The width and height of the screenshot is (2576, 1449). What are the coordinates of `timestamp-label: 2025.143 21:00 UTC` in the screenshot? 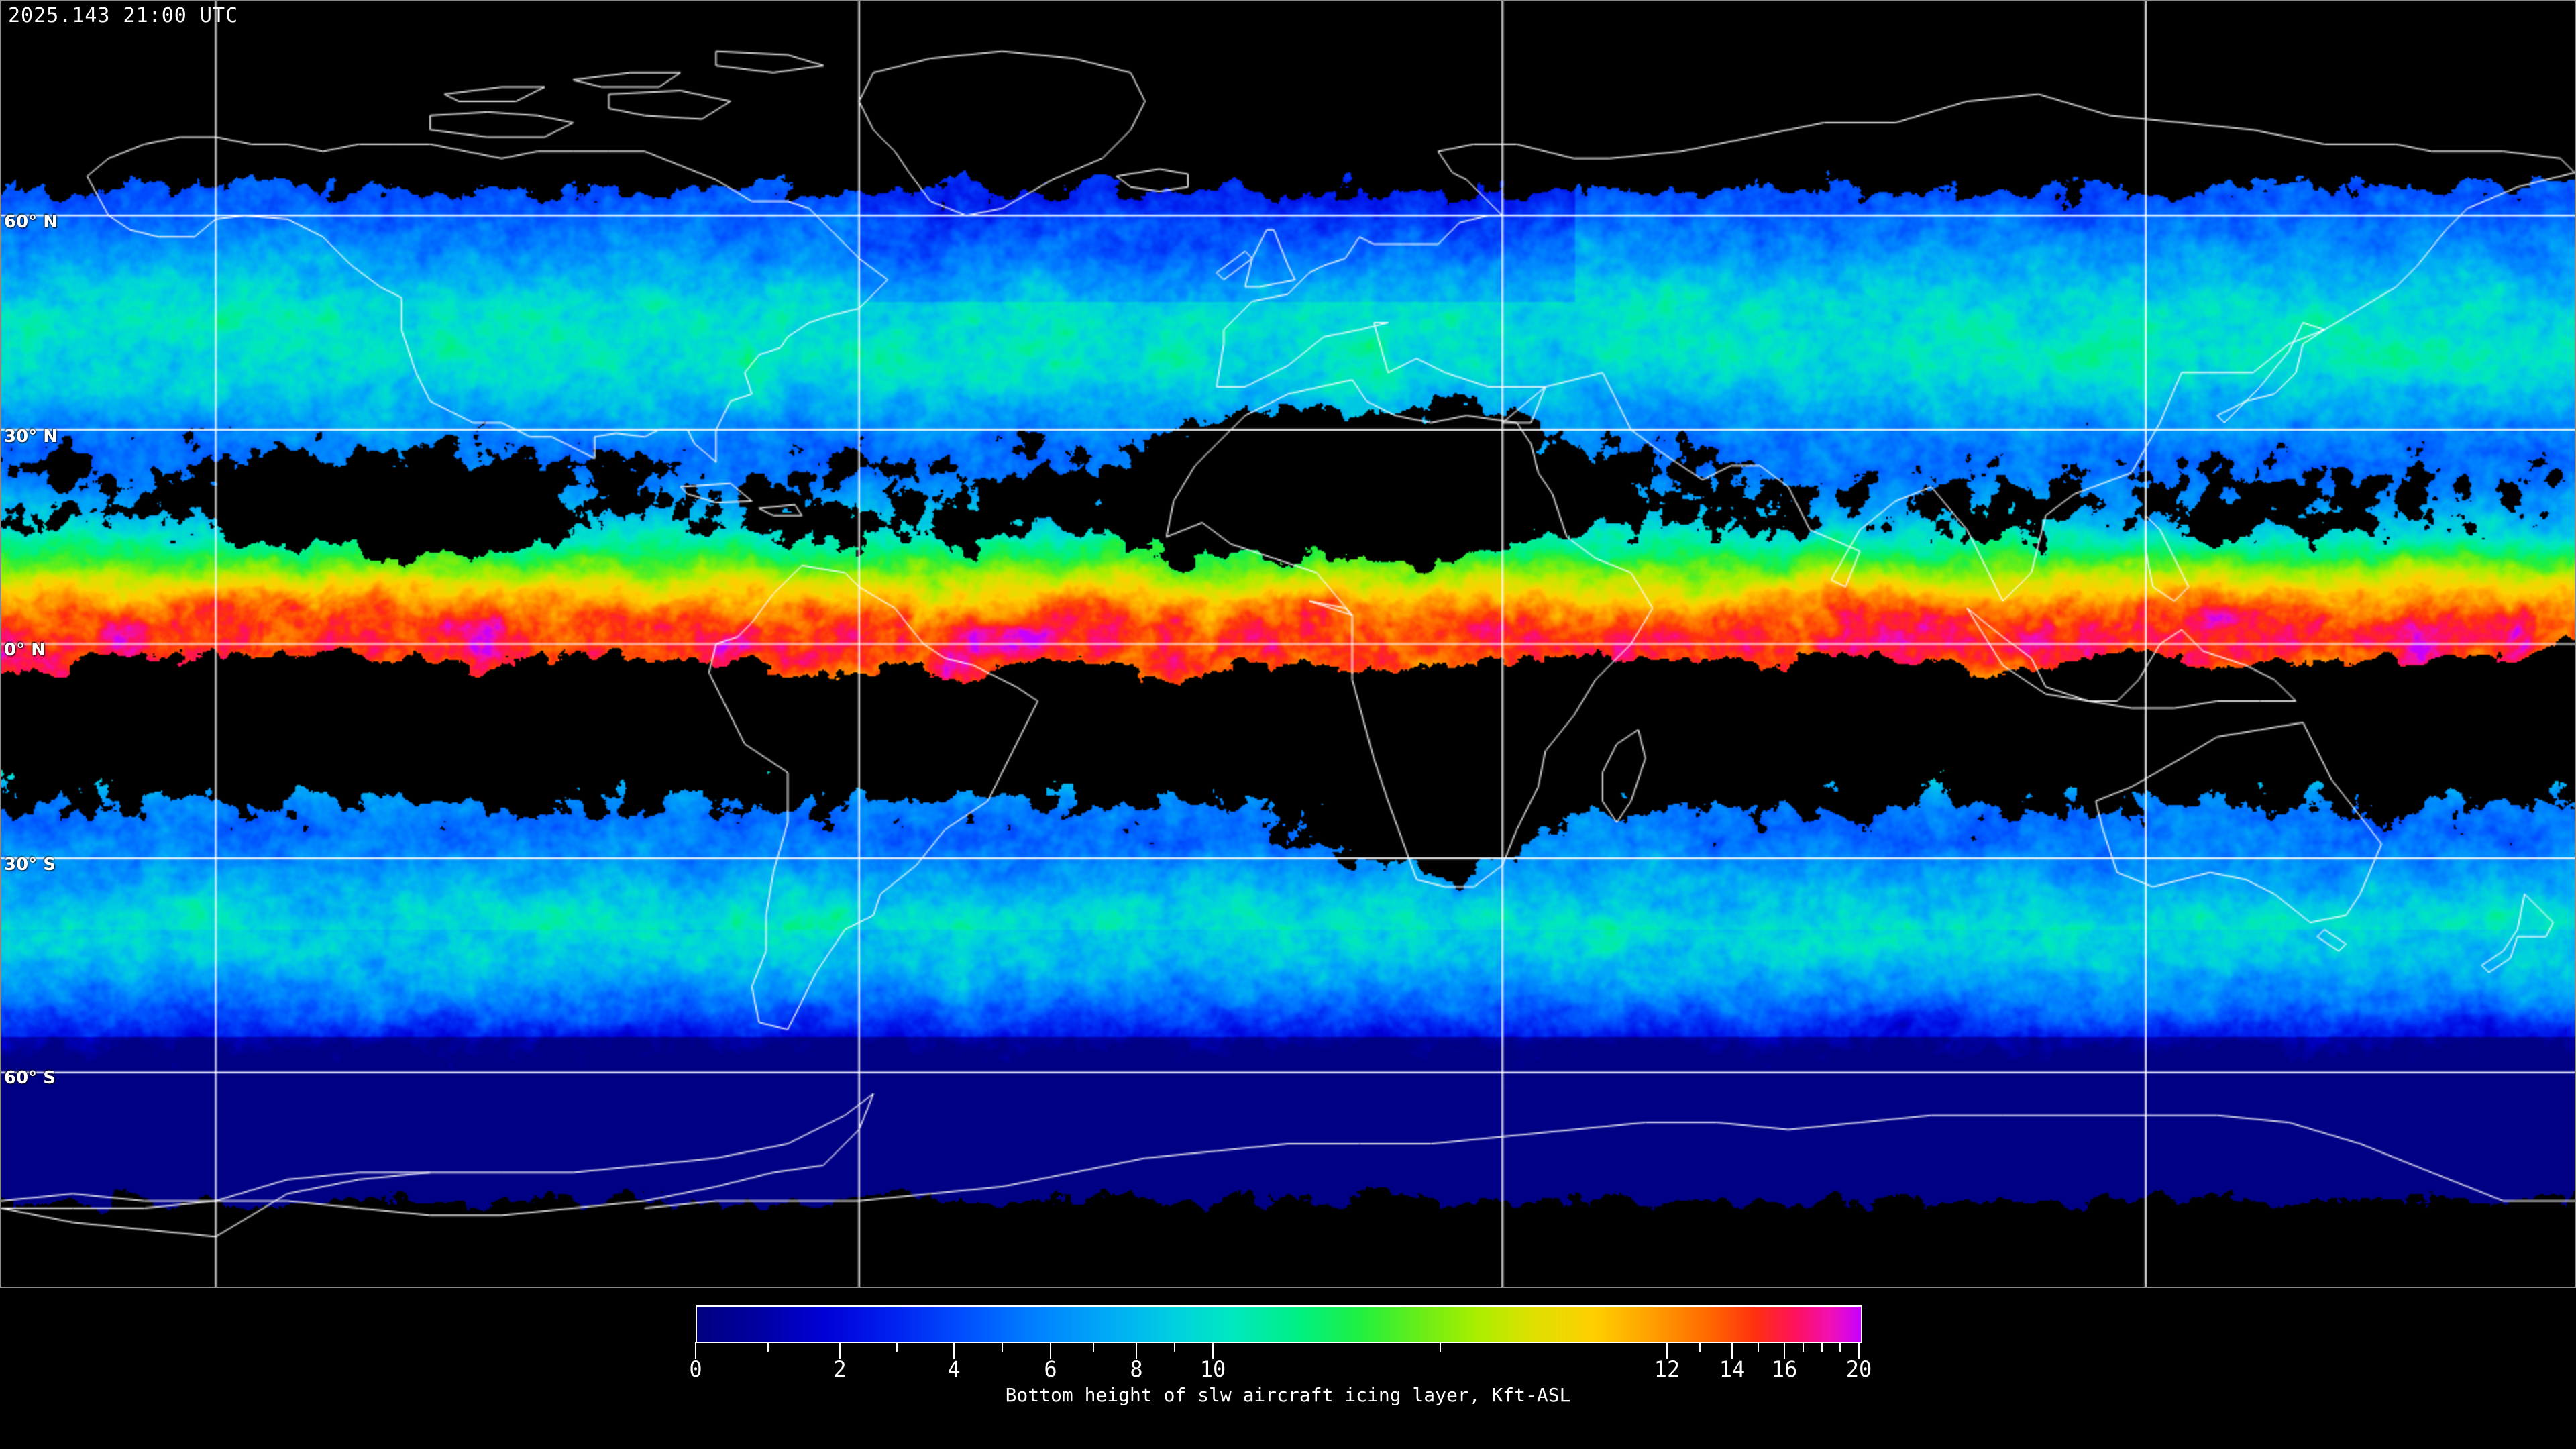 It's located at (123, 16).